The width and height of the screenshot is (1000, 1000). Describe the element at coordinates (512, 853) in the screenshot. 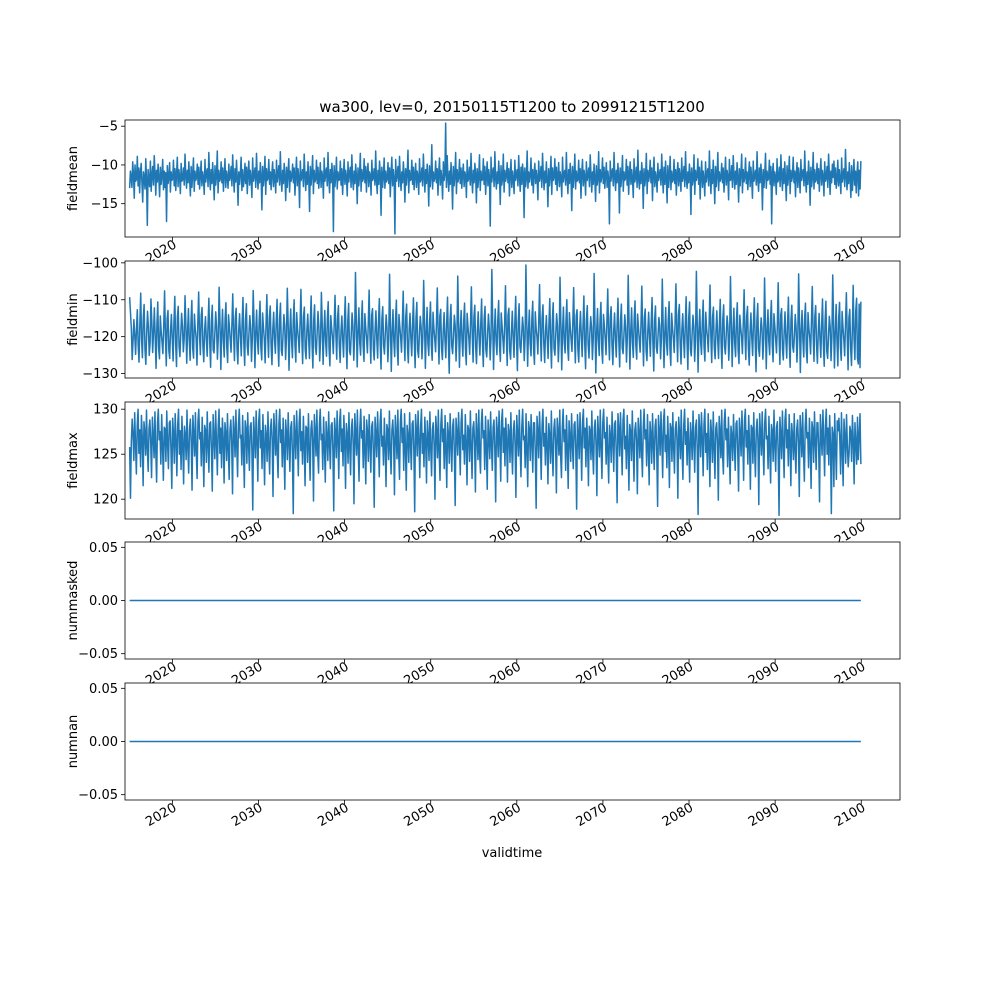

I see `x-axis-title: validtime` at that location.